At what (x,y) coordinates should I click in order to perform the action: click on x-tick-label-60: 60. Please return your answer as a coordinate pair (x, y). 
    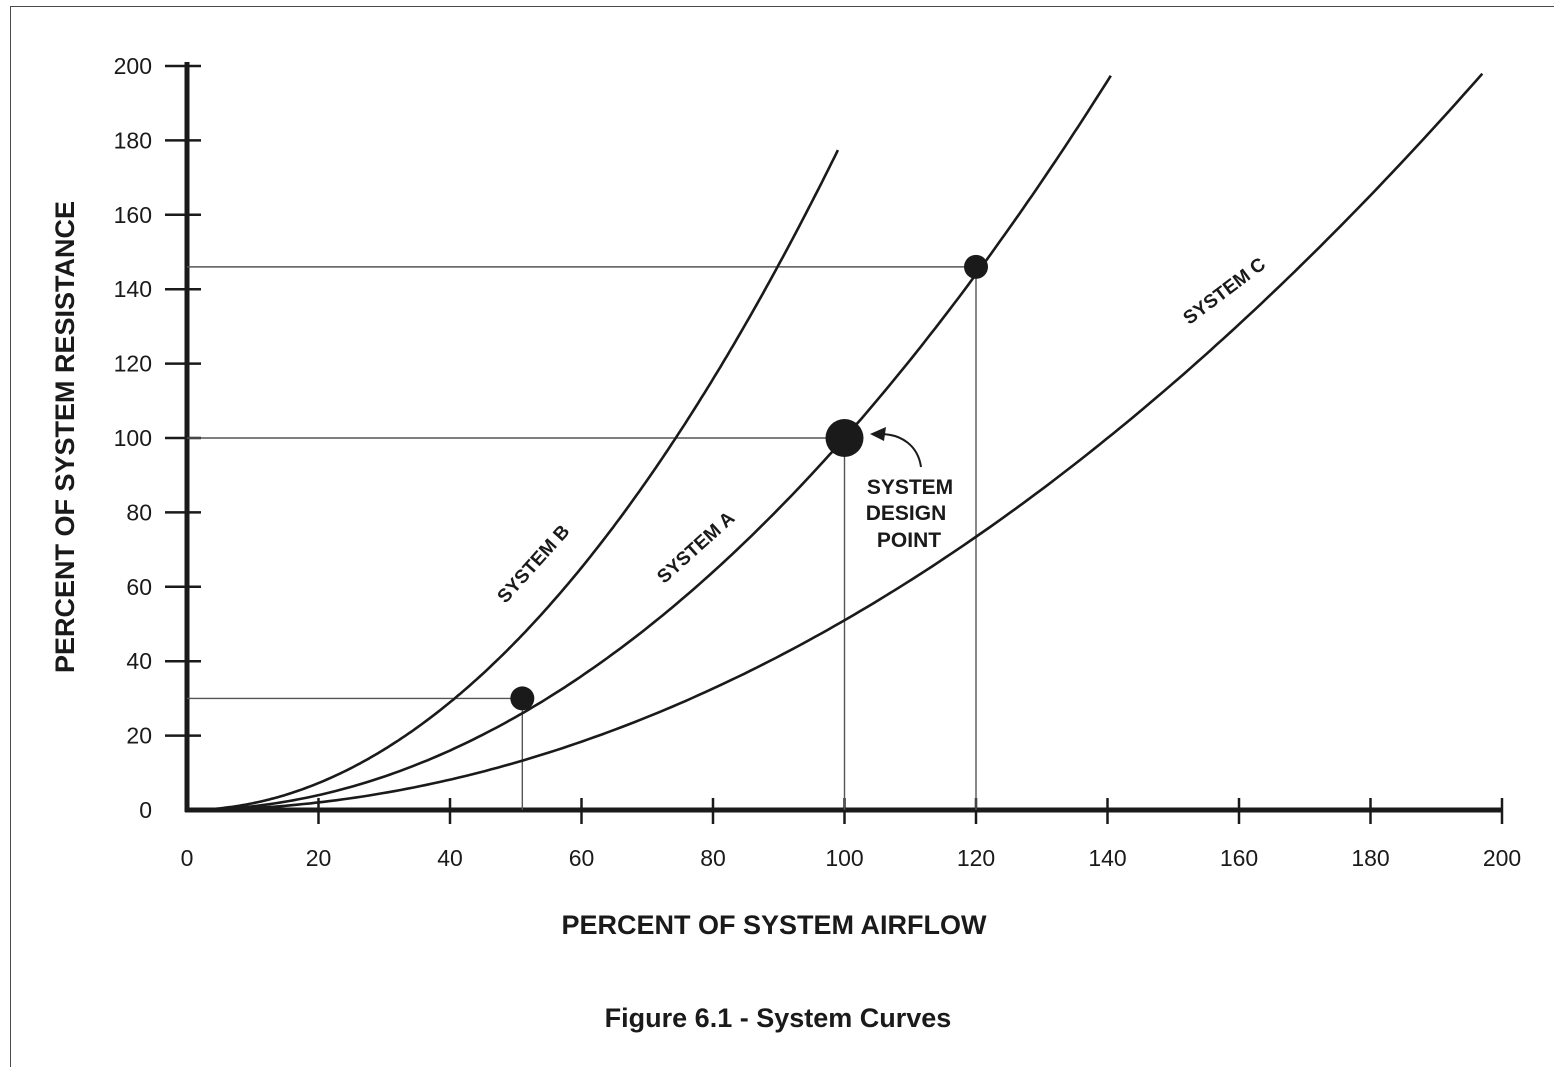
    Looking at the image, I should click on (582, 858).